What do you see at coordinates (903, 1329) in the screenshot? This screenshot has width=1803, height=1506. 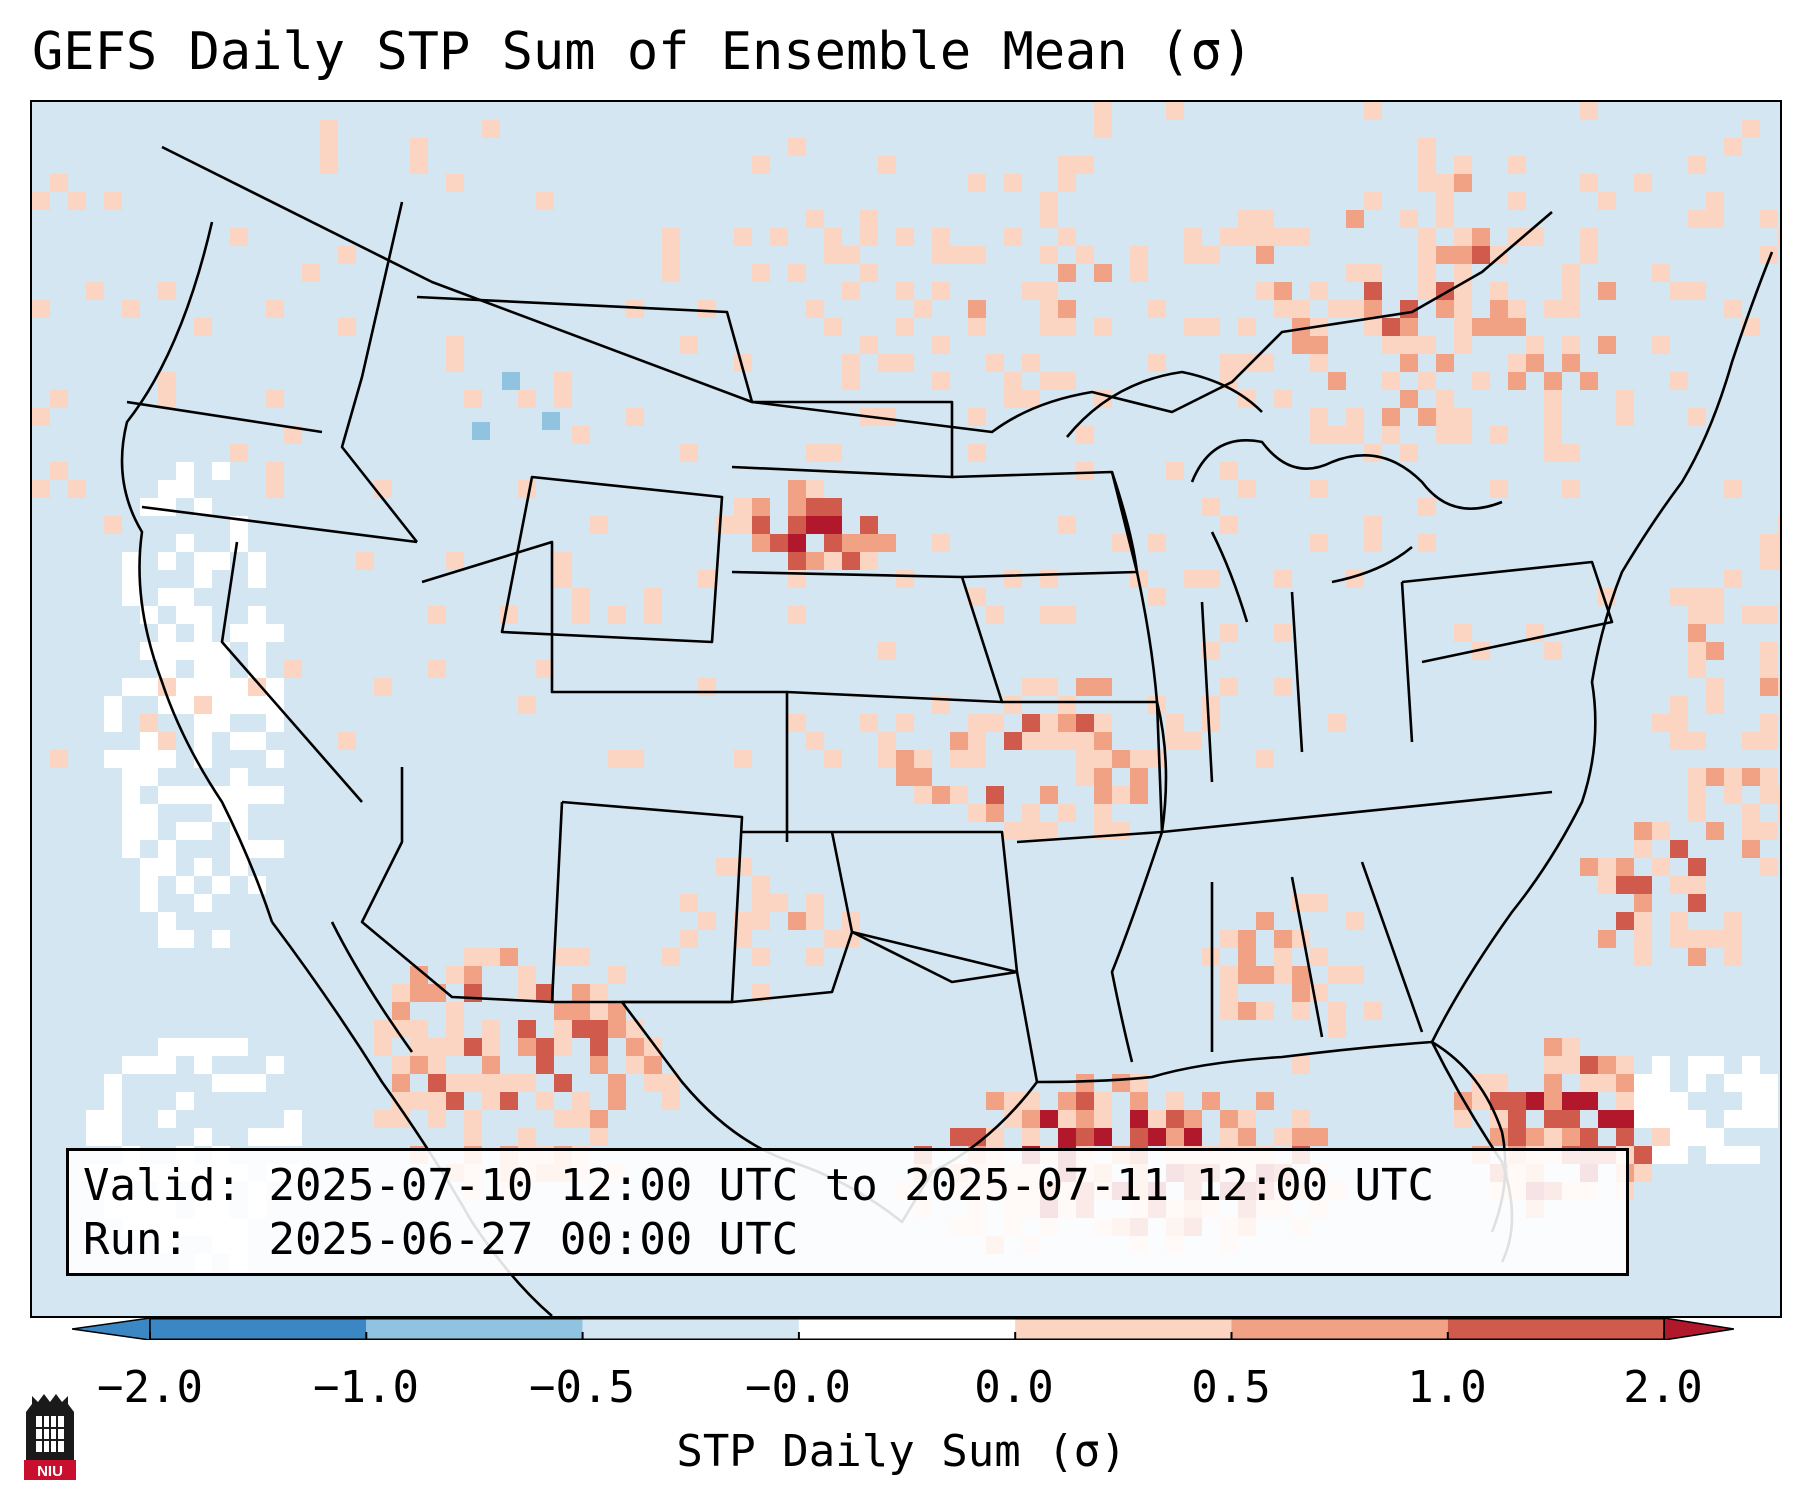 I see `colorbar` at bounding box center [903, 1329].